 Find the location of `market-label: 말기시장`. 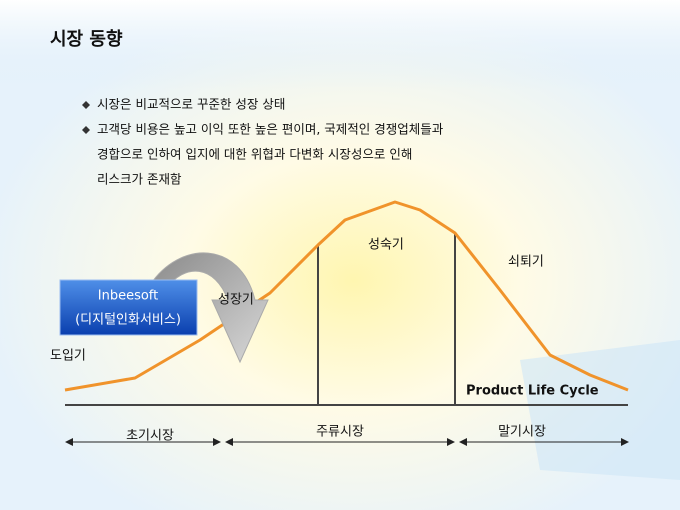

market-label: 말기시장 is located at coordinates (522, 432).